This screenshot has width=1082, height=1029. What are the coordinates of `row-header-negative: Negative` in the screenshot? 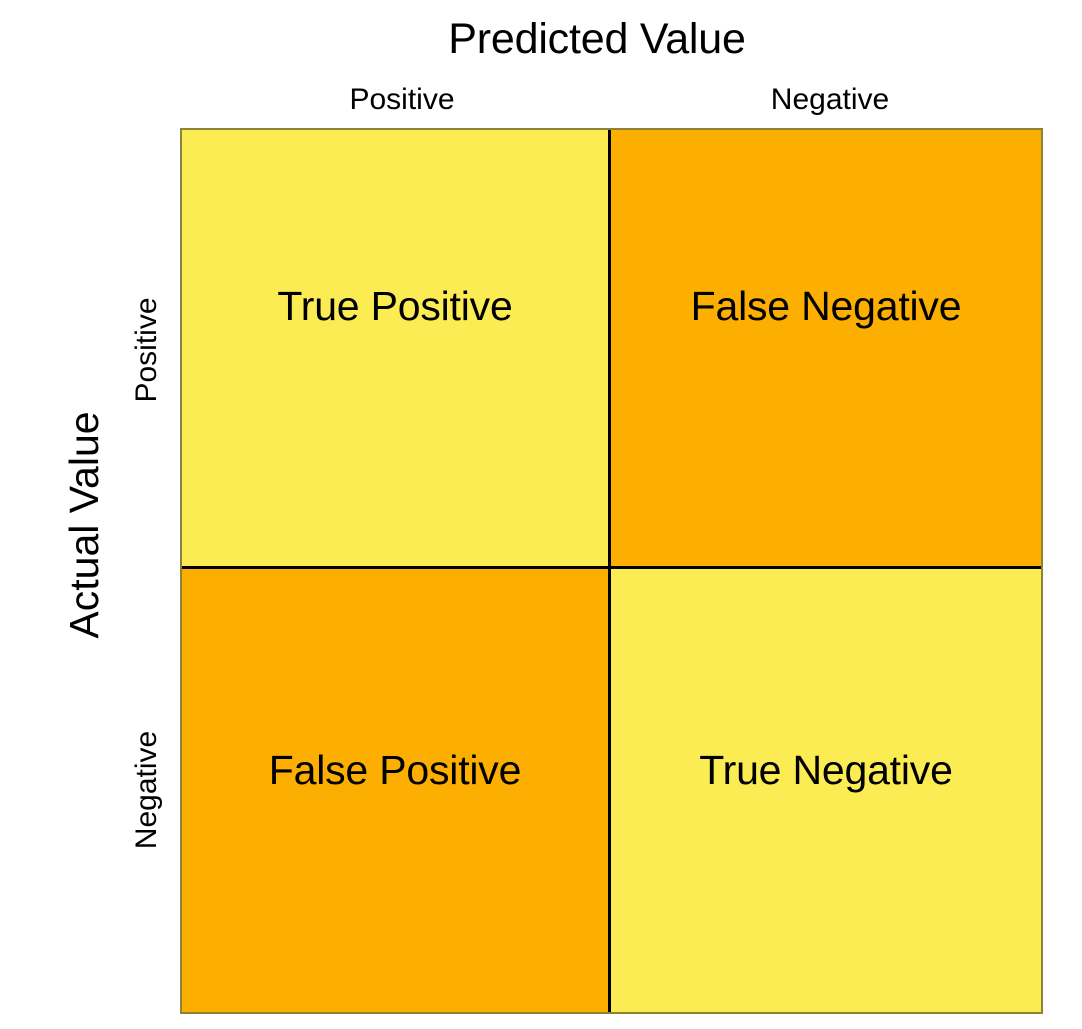 It's located at (146, 790).